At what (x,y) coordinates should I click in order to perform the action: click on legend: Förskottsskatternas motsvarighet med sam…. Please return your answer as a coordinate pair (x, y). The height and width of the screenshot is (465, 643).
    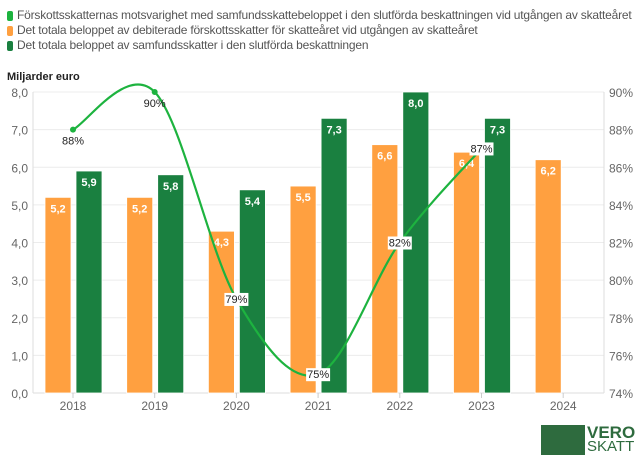
    Looking at the image, I should click on (319, 30).